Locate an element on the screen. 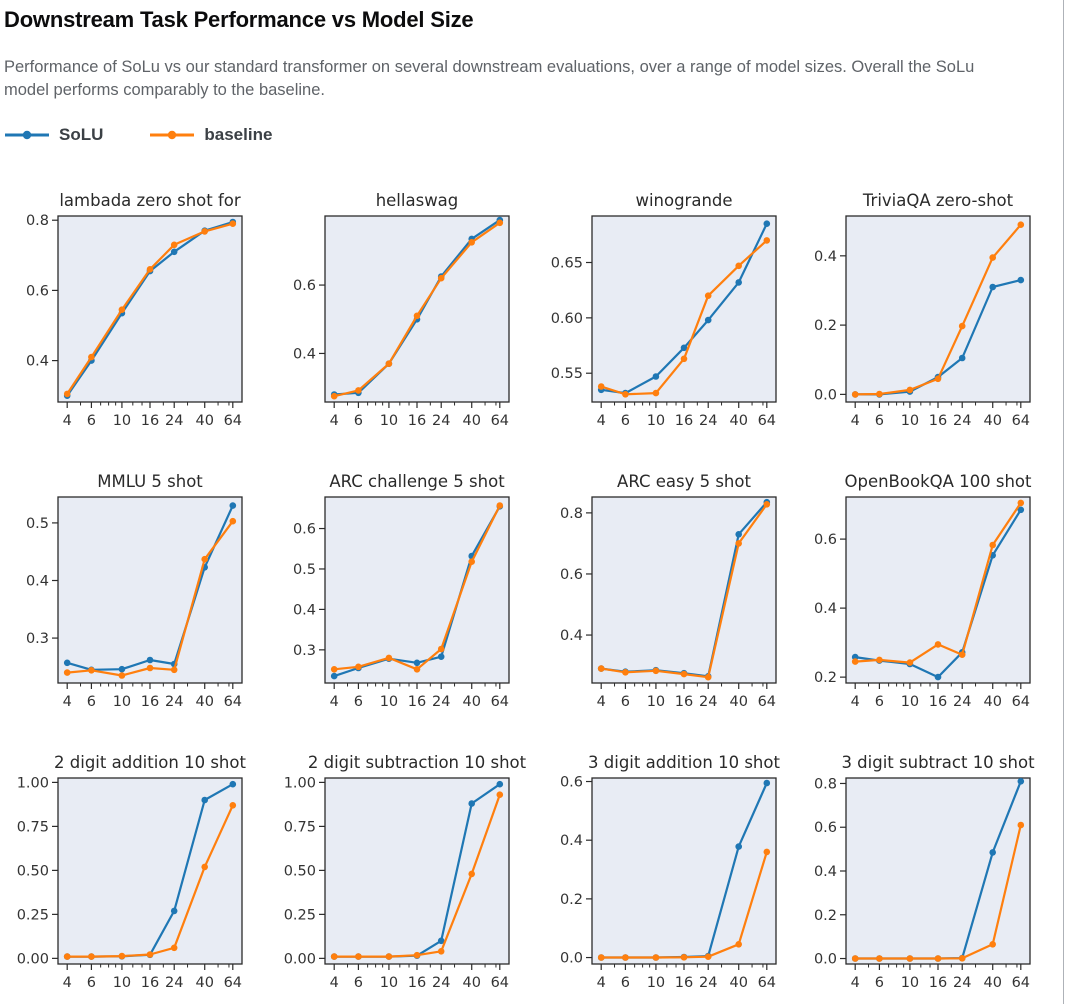 This screenshot has width=1066, height=1004. subplot-openbookqa-100-shot: OpenBookQA 100 shot 0.2 0.4 0.6 4 6 10 16 24 40 64 is located at coordinates (923, 591).